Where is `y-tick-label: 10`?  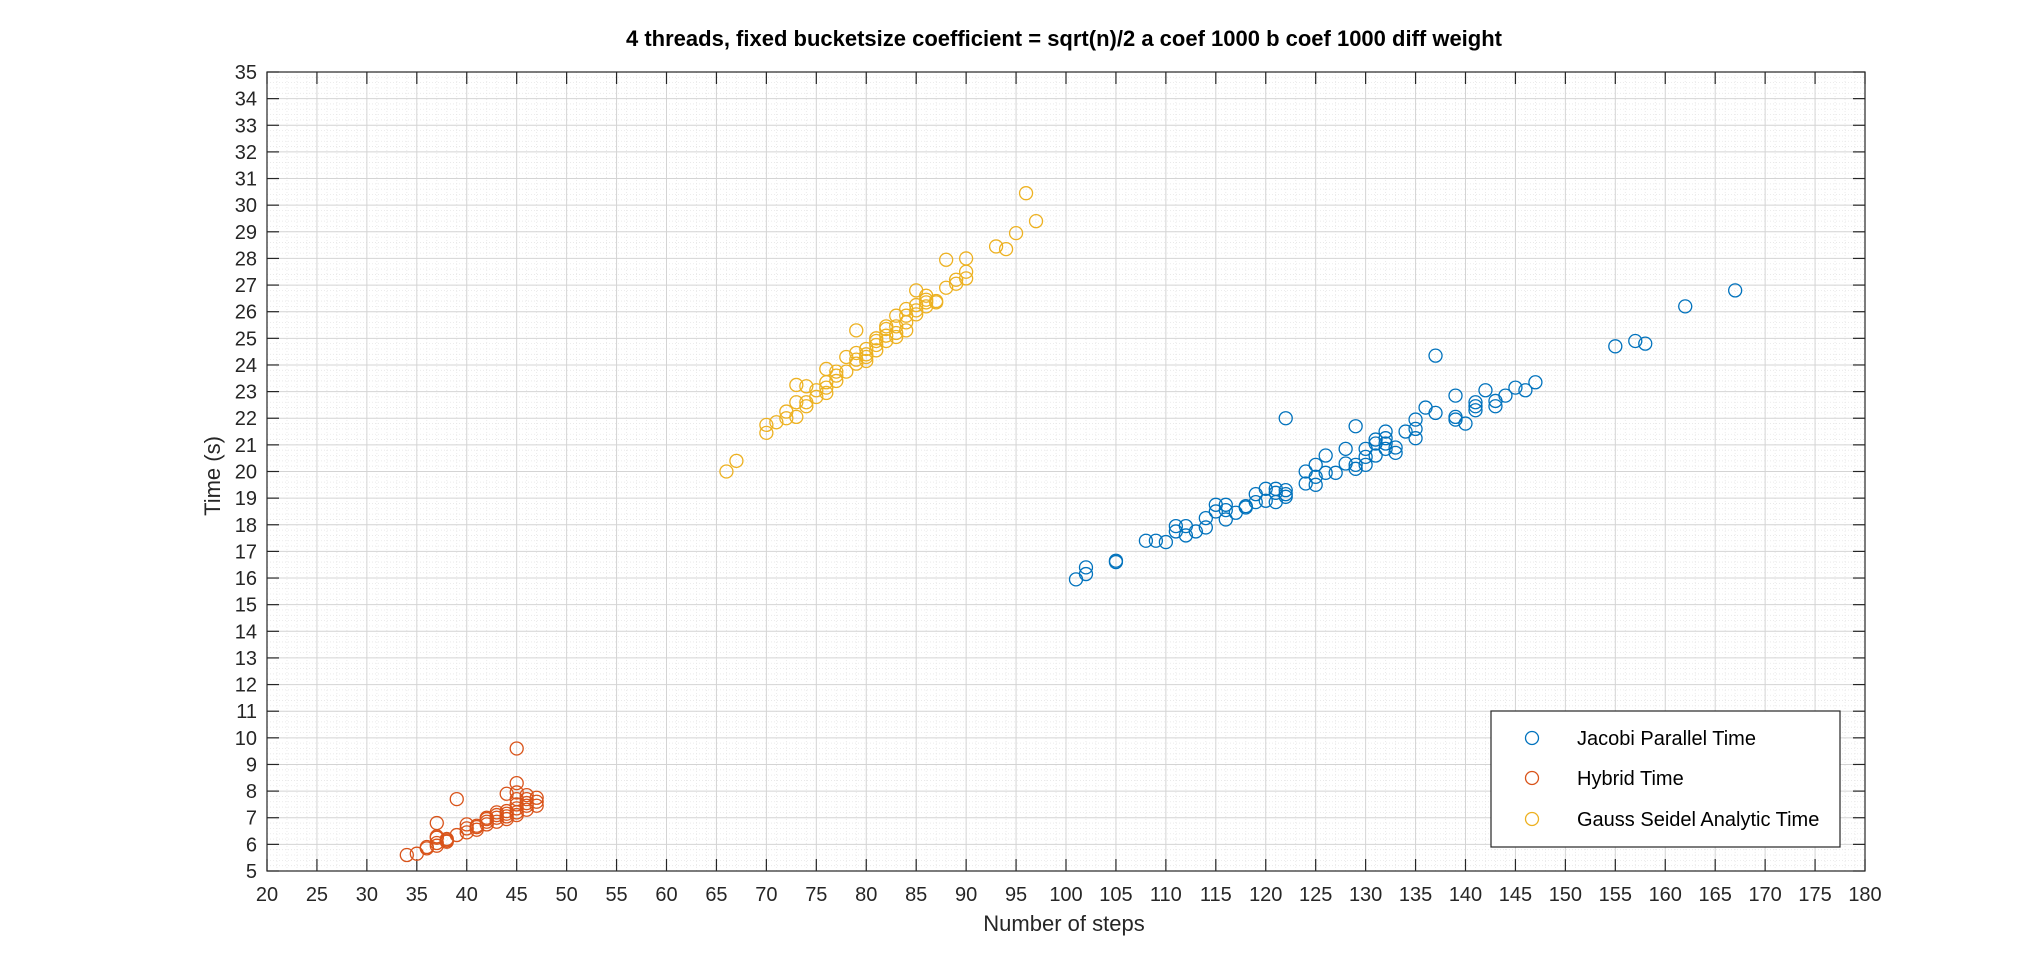
y-tick-label: 10 is located at coordinates (246, 739).